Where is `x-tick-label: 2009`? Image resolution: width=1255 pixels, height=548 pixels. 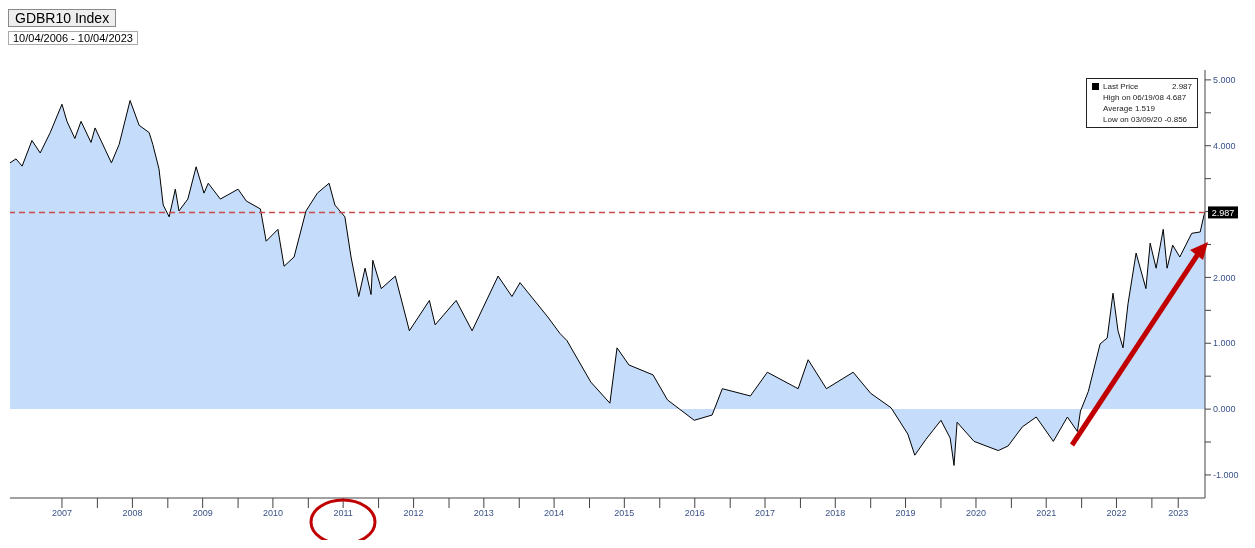
x-tick-label: 2009 is located at coordinates (202, 513).